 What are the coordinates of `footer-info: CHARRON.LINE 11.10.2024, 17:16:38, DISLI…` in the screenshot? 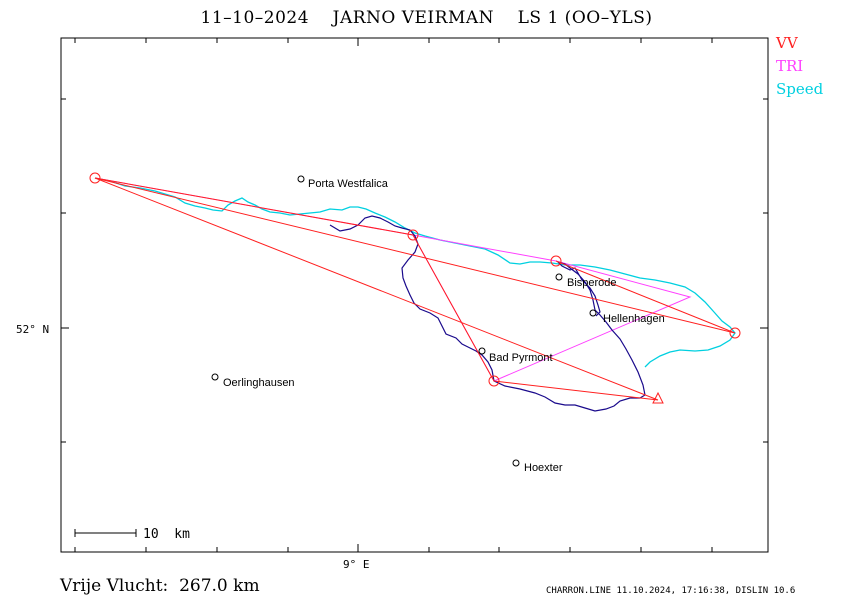 It's located at (671, 591).